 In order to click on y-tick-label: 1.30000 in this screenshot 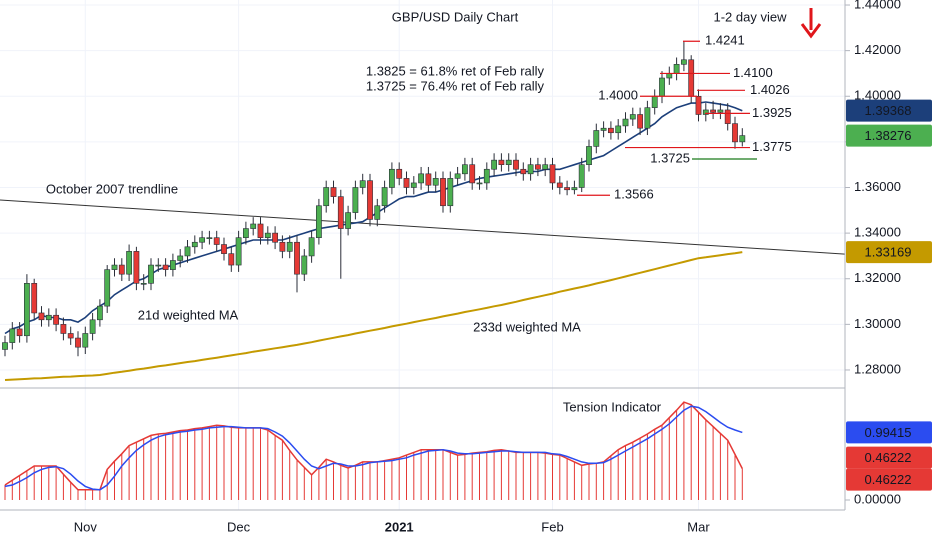, I will do `click(877, 323)`.